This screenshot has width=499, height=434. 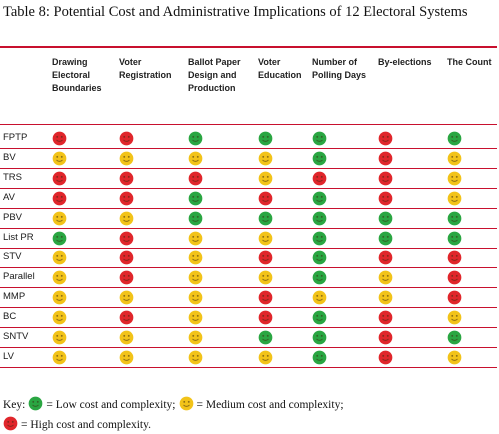 I want to click on table-row: BV, so click(x=248, y=158).